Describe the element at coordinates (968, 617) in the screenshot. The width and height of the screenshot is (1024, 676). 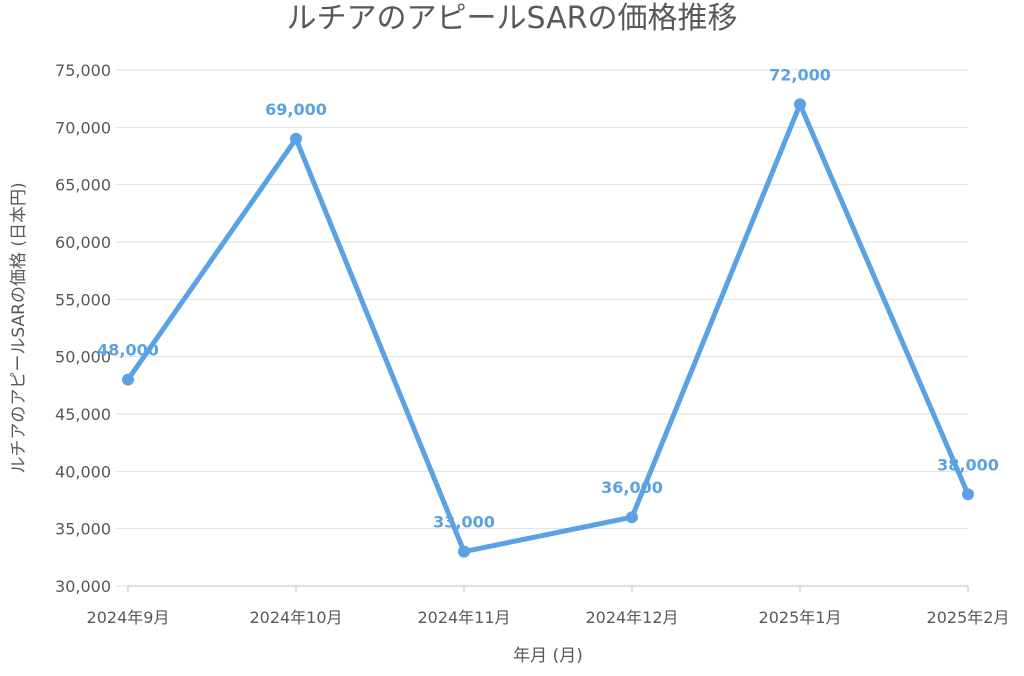
I see `x-tick-label: 2025年2月` at that location.